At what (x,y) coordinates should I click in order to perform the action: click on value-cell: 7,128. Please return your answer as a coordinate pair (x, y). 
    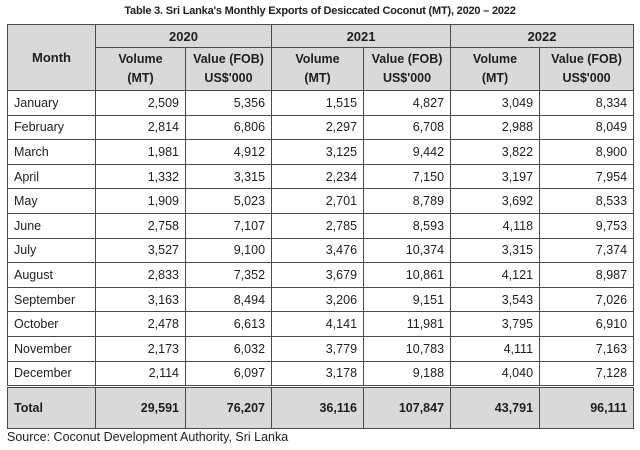
    Looking at the image, I should click on (587, 374).